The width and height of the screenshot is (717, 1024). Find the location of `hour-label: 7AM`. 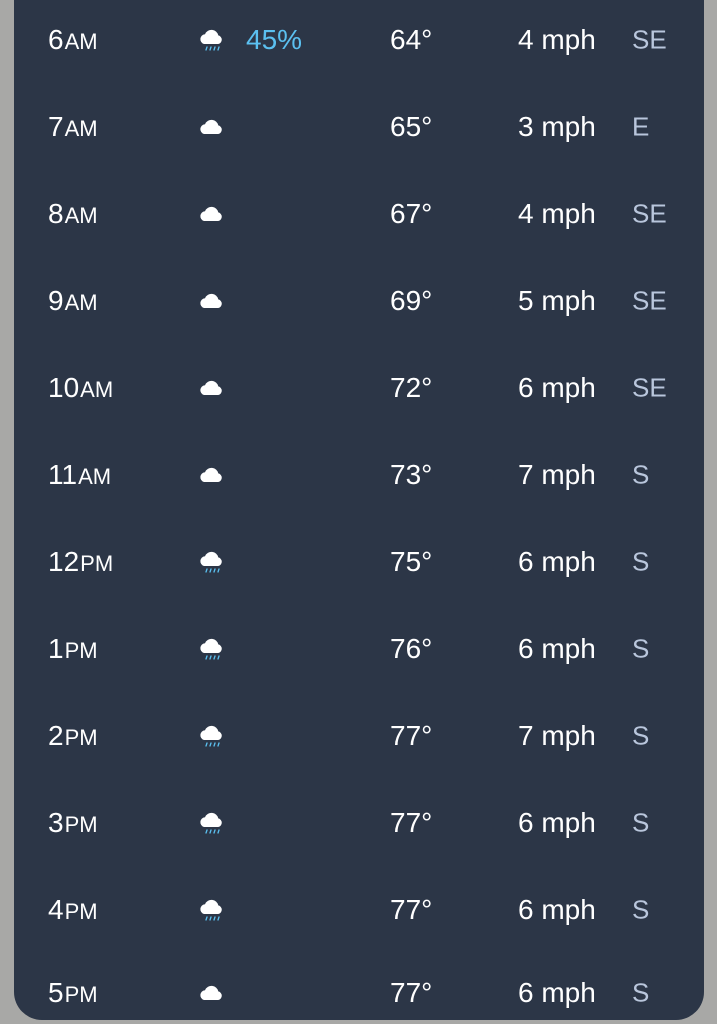

hour-label: 7AM is located at coordinates (73, 126).